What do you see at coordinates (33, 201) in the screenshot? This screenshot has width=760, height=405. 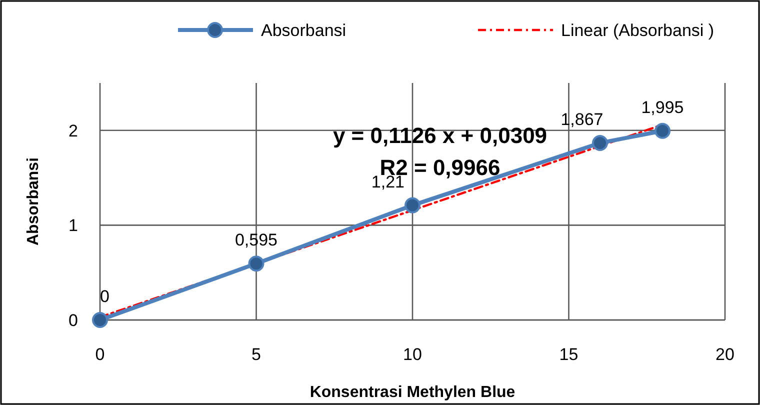 I see `y-axis-title: Absorbansi` at bounding box center [33, 201].